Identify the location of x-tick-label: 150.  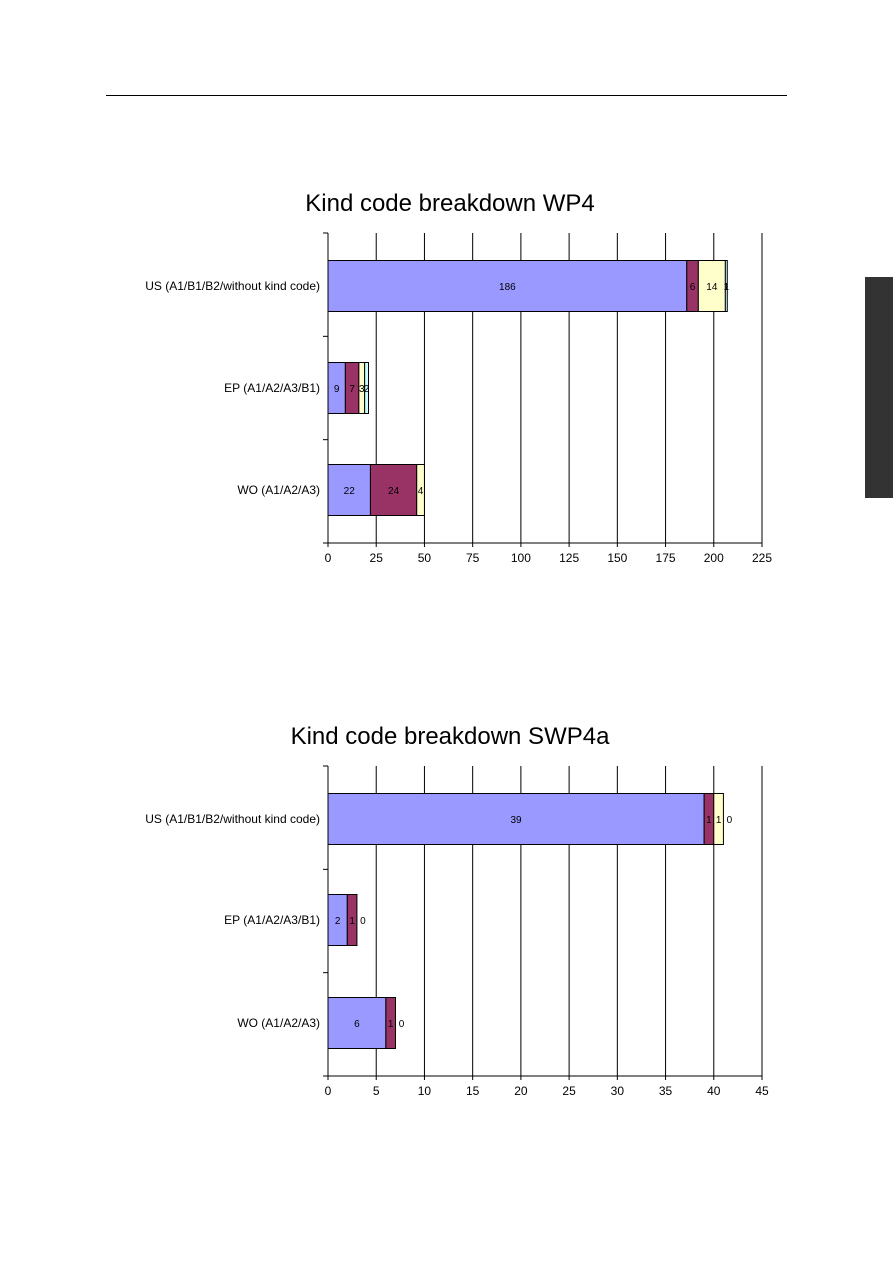
(617, 558).